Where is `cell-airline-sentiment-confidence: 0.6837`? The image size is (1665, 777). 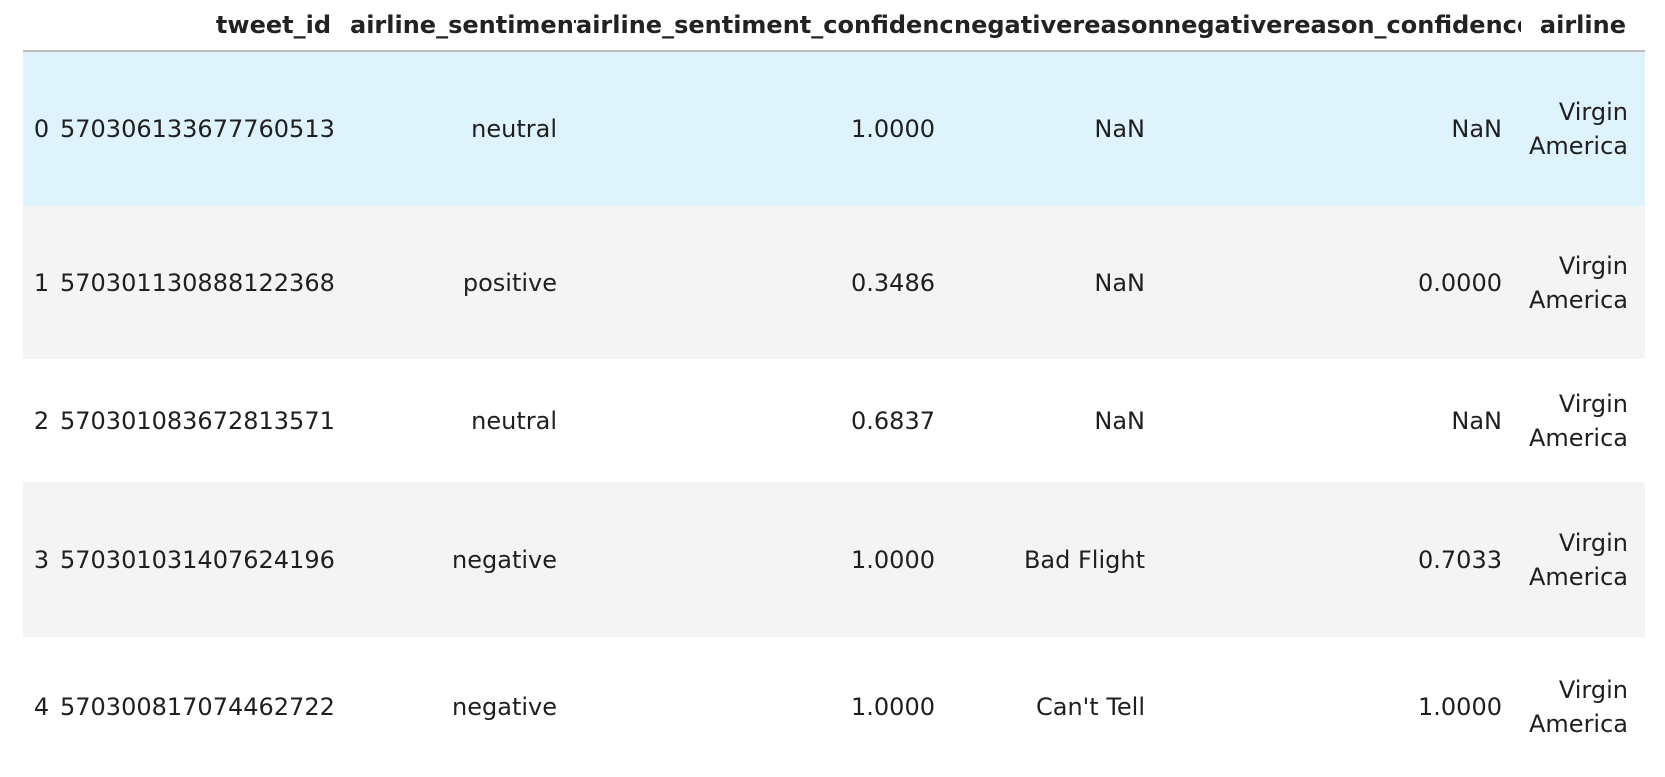 cell-airline-sentiment-confidence: 0.6837 is located at coordinates (893, 420).